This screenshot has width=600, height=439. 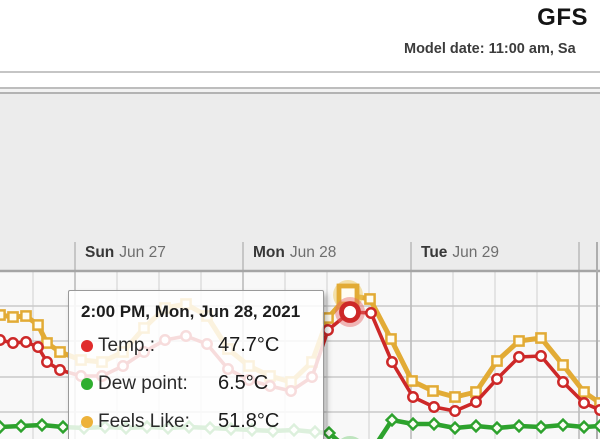 I want to click on day-date: Jun 28, so click(x=313, y=252).